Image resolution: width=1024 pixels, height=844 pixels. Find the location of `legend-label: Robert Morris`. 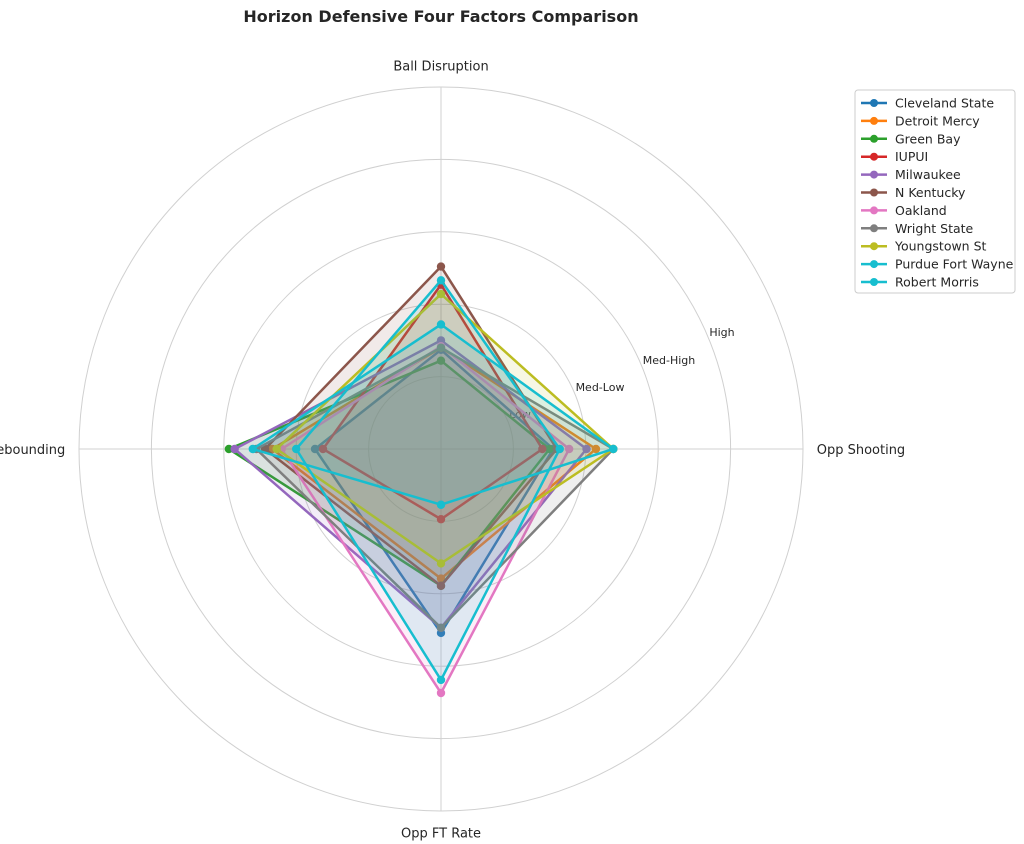

legend-label: Robert Morris is located at coordinates (937, 282).